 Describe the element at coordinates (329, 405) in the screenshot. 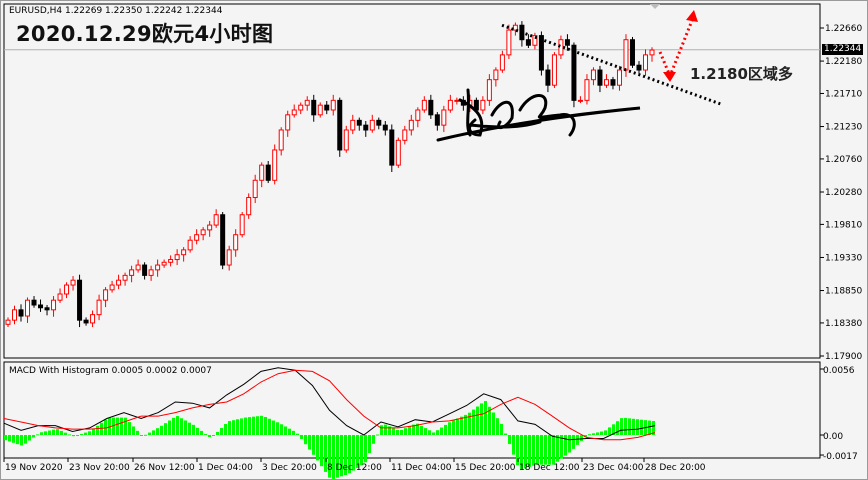

I see `signal-line` at that location.